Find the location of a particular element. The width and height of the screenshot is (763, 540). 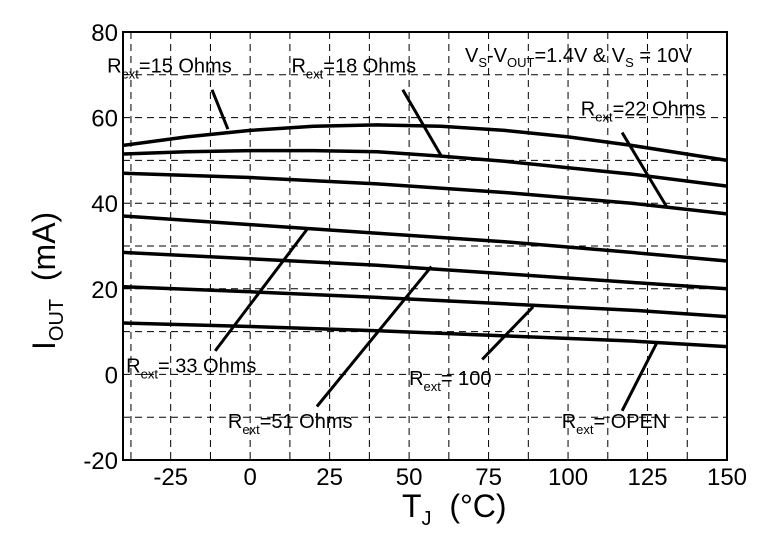

x-tick-label: -25 is located at coordinates (170, 477).